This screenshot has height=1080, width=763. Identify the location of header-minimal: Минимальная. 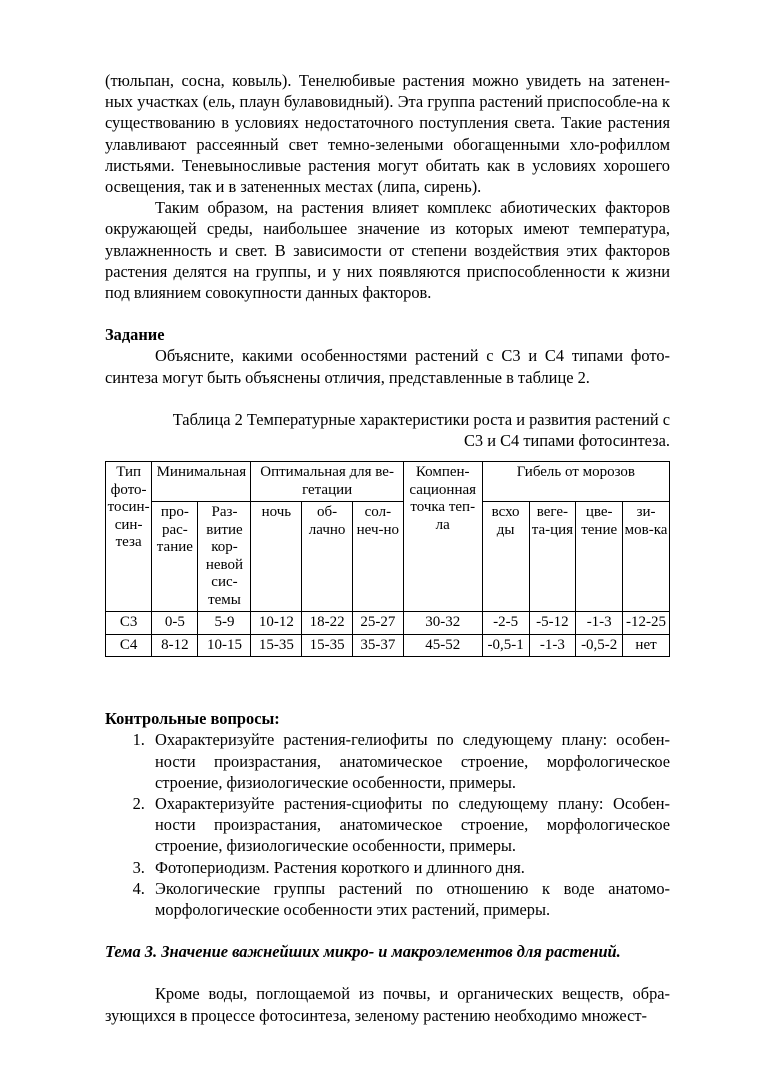
(201, 482).